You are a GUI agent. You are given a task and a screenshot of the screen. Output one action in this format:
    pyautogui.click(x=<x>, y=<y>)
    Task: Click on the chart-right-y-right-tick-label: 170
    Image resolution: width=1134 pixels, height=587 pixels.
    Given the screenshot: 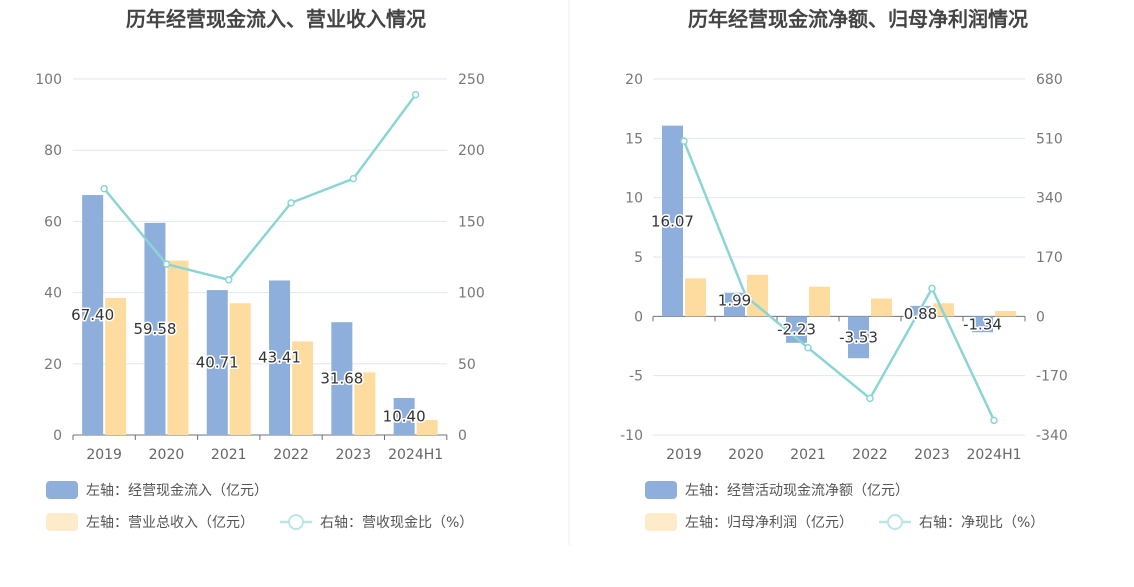 What is the action you would take?
    pyautogui.click(x=1049, y=258)
    